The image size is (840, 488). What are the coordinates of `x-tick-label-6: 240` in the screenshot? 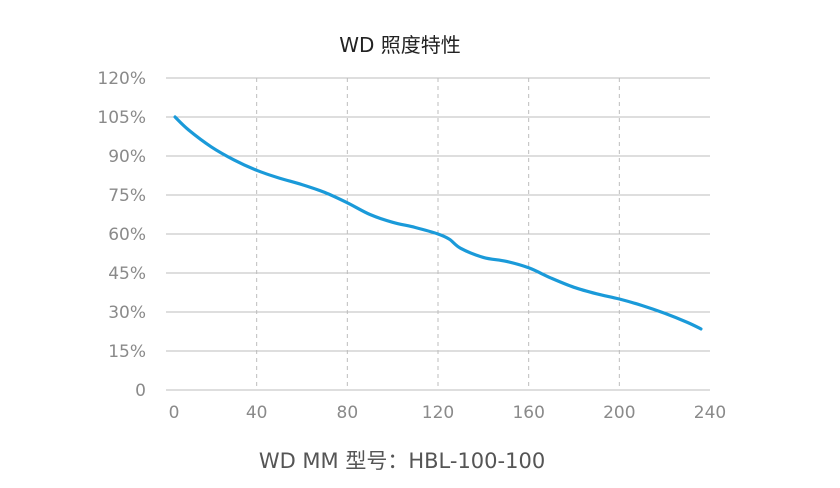 It's located at (710, 413).